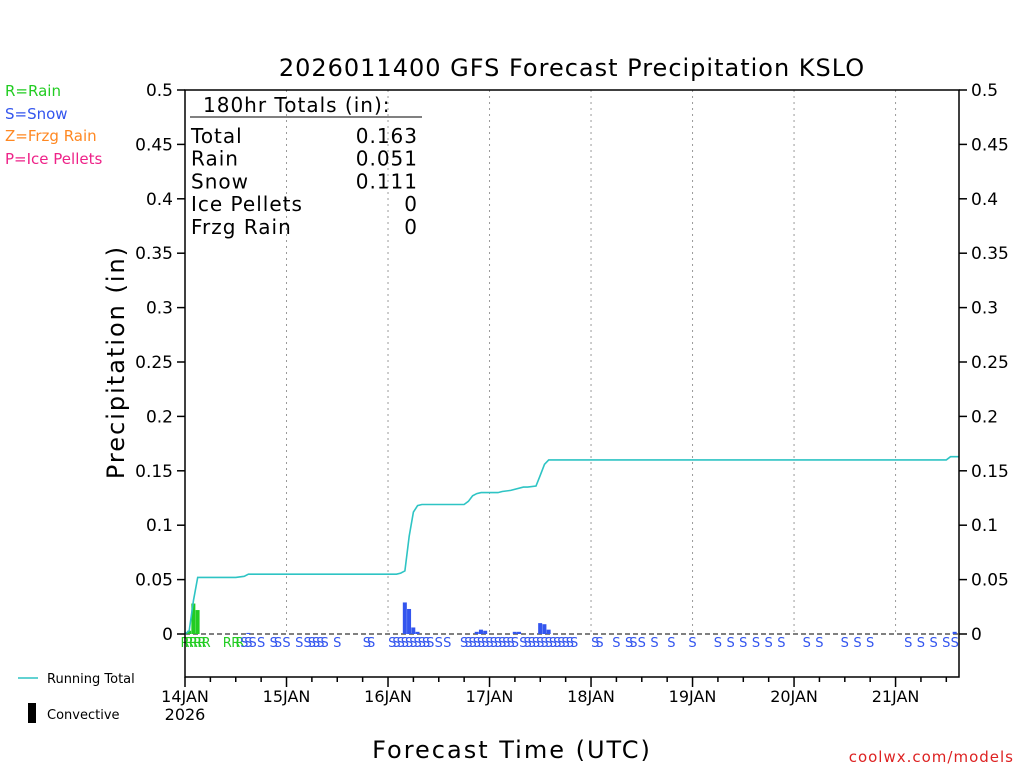 The height and width of the screenshot is (768, 1024). Describe the element at coordinates (154, 581) in the screenshot. I see `y-tick-label-left: 0.05` at that location.